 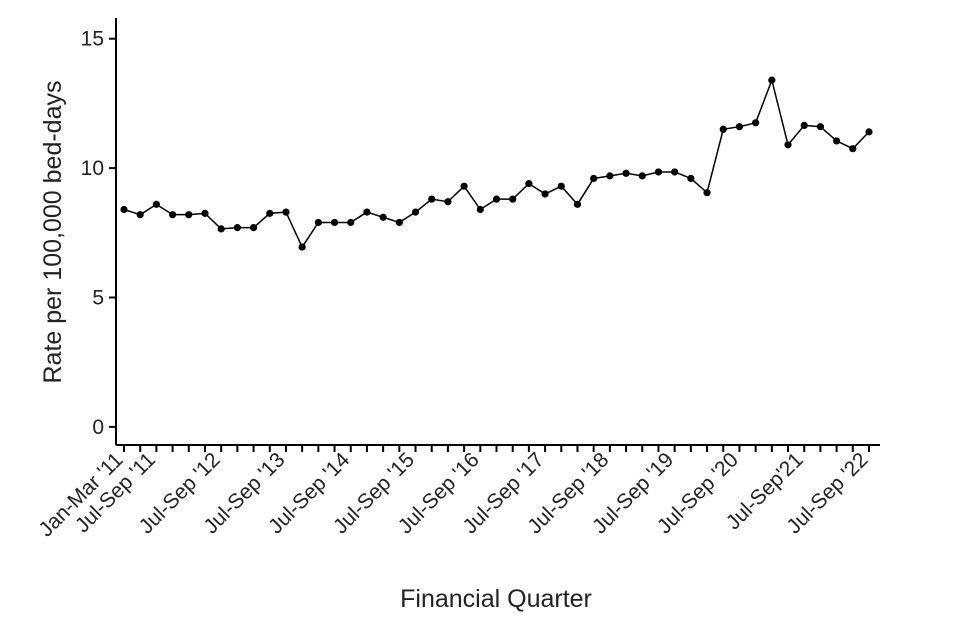 What do you see at coordinates (92, 39) in the screenshot?
I see `y-tick-label: 15` at bounding box center [92, 39].